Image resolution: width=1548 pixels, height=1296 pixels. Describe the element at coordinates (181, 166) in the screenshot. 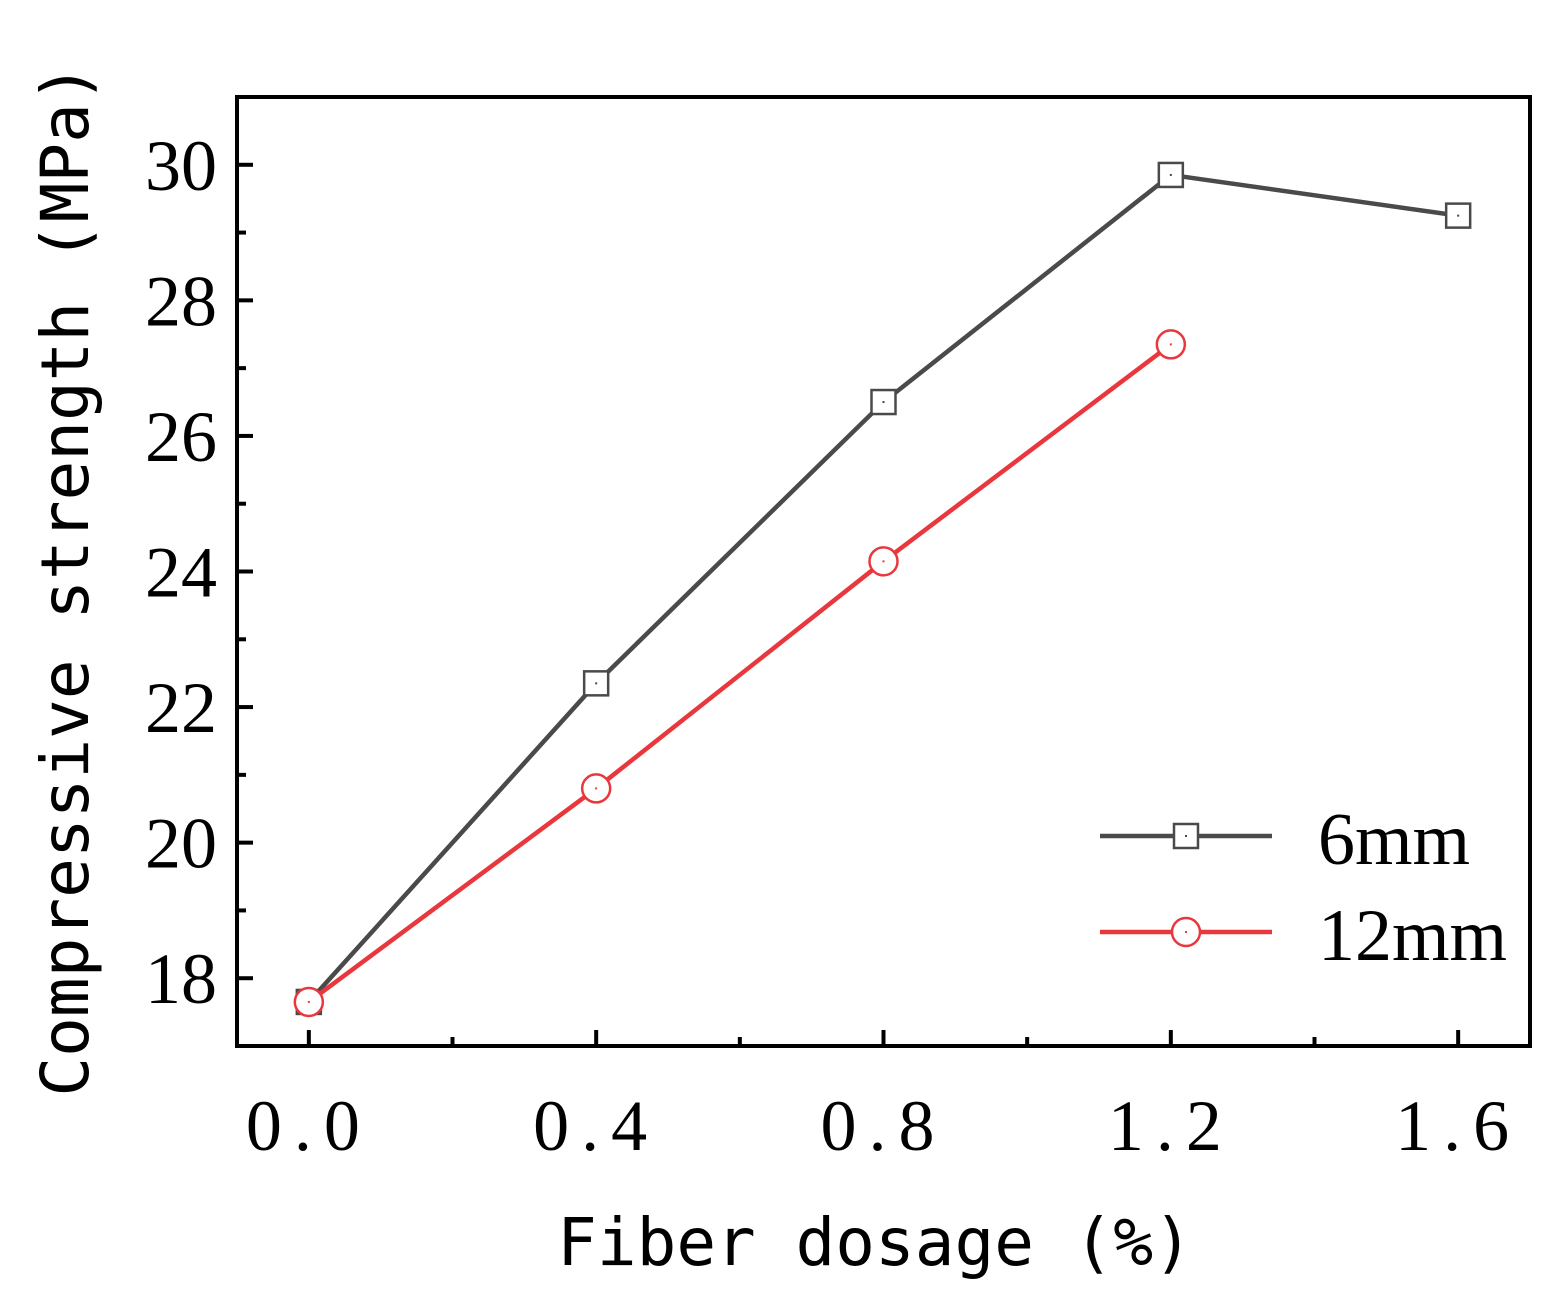

I see `y-tick-label: 30` at that location.